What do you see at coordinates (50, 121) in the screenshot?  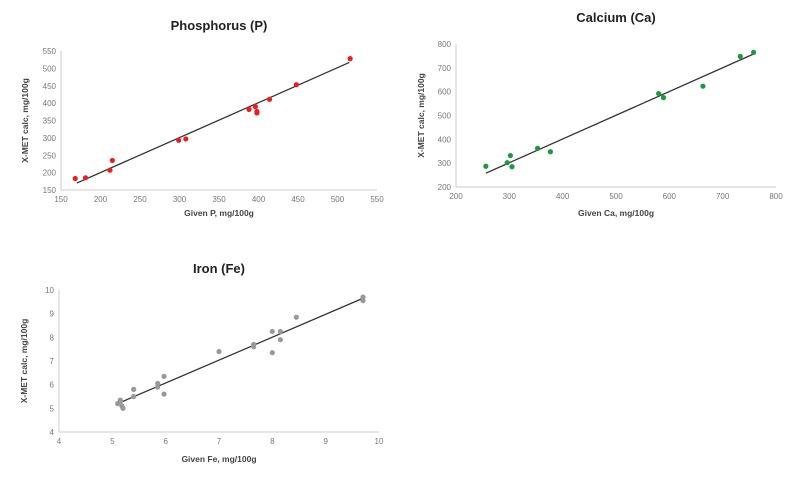 I see `y-tick-label: 350` at bounding box center [50, 121].